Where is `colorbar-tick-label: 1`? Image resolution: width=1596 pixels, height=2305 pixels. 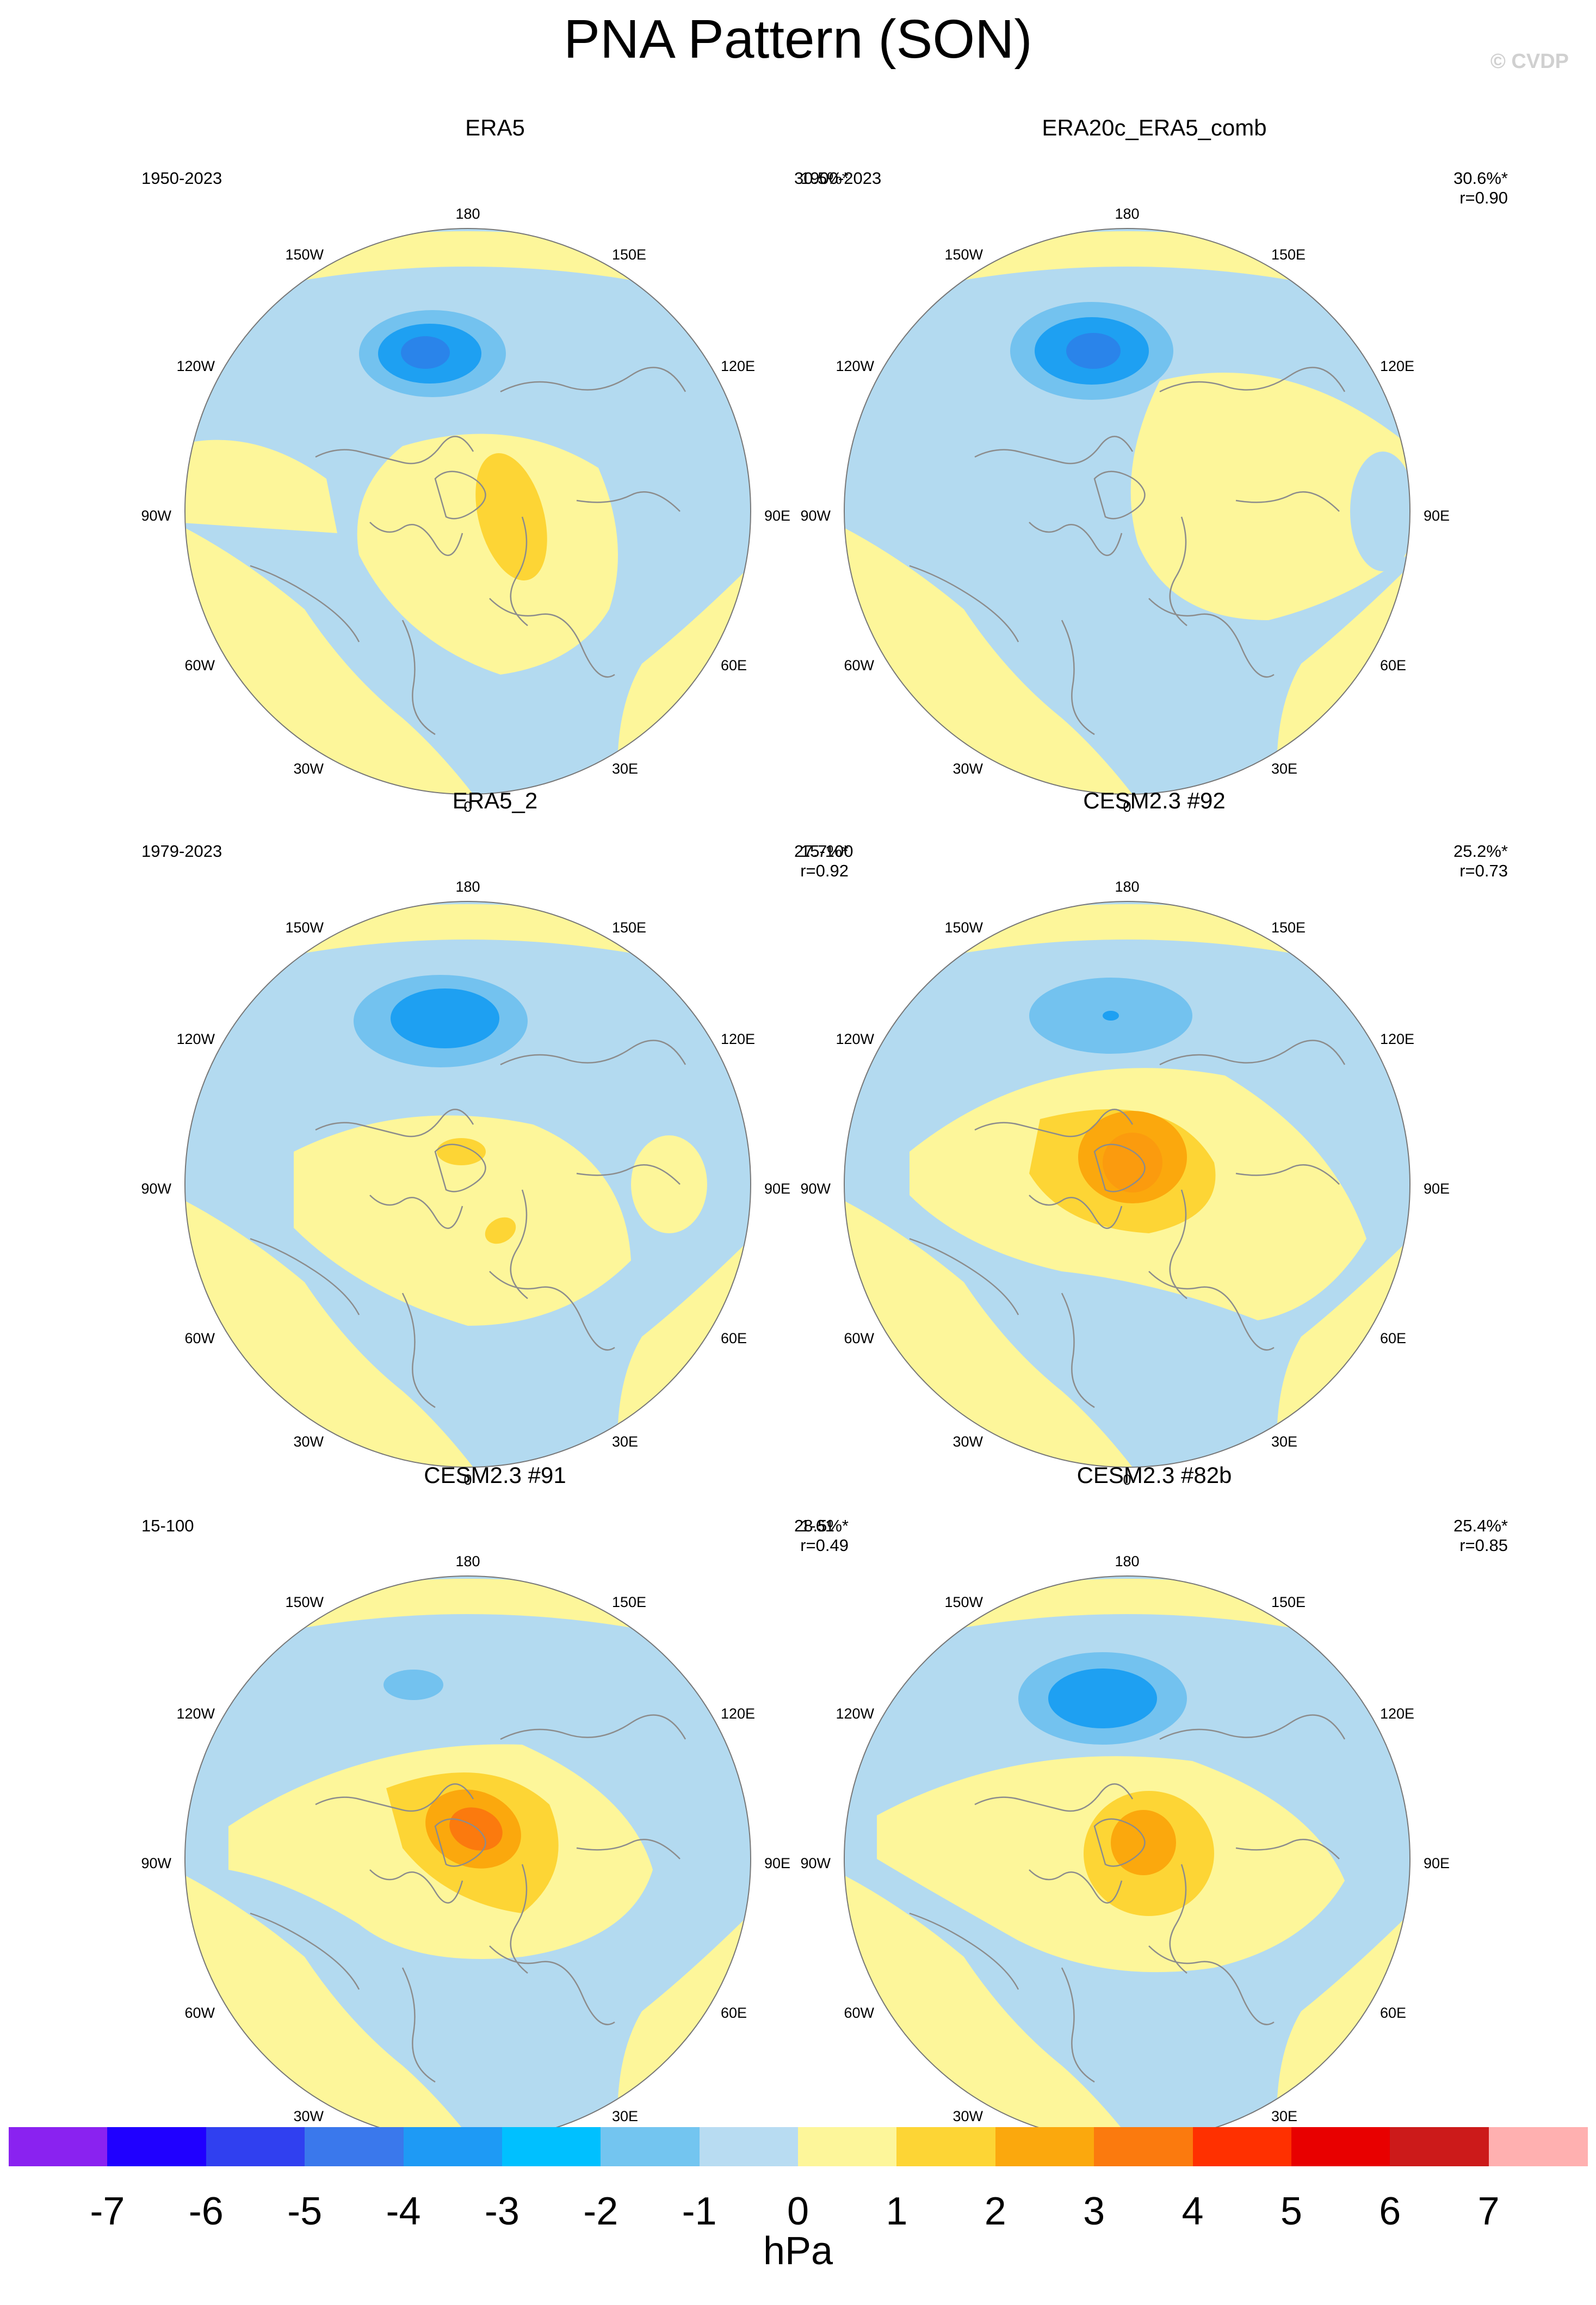
colorbar-tick-label: 1 is located at coordinates (897, 2211).